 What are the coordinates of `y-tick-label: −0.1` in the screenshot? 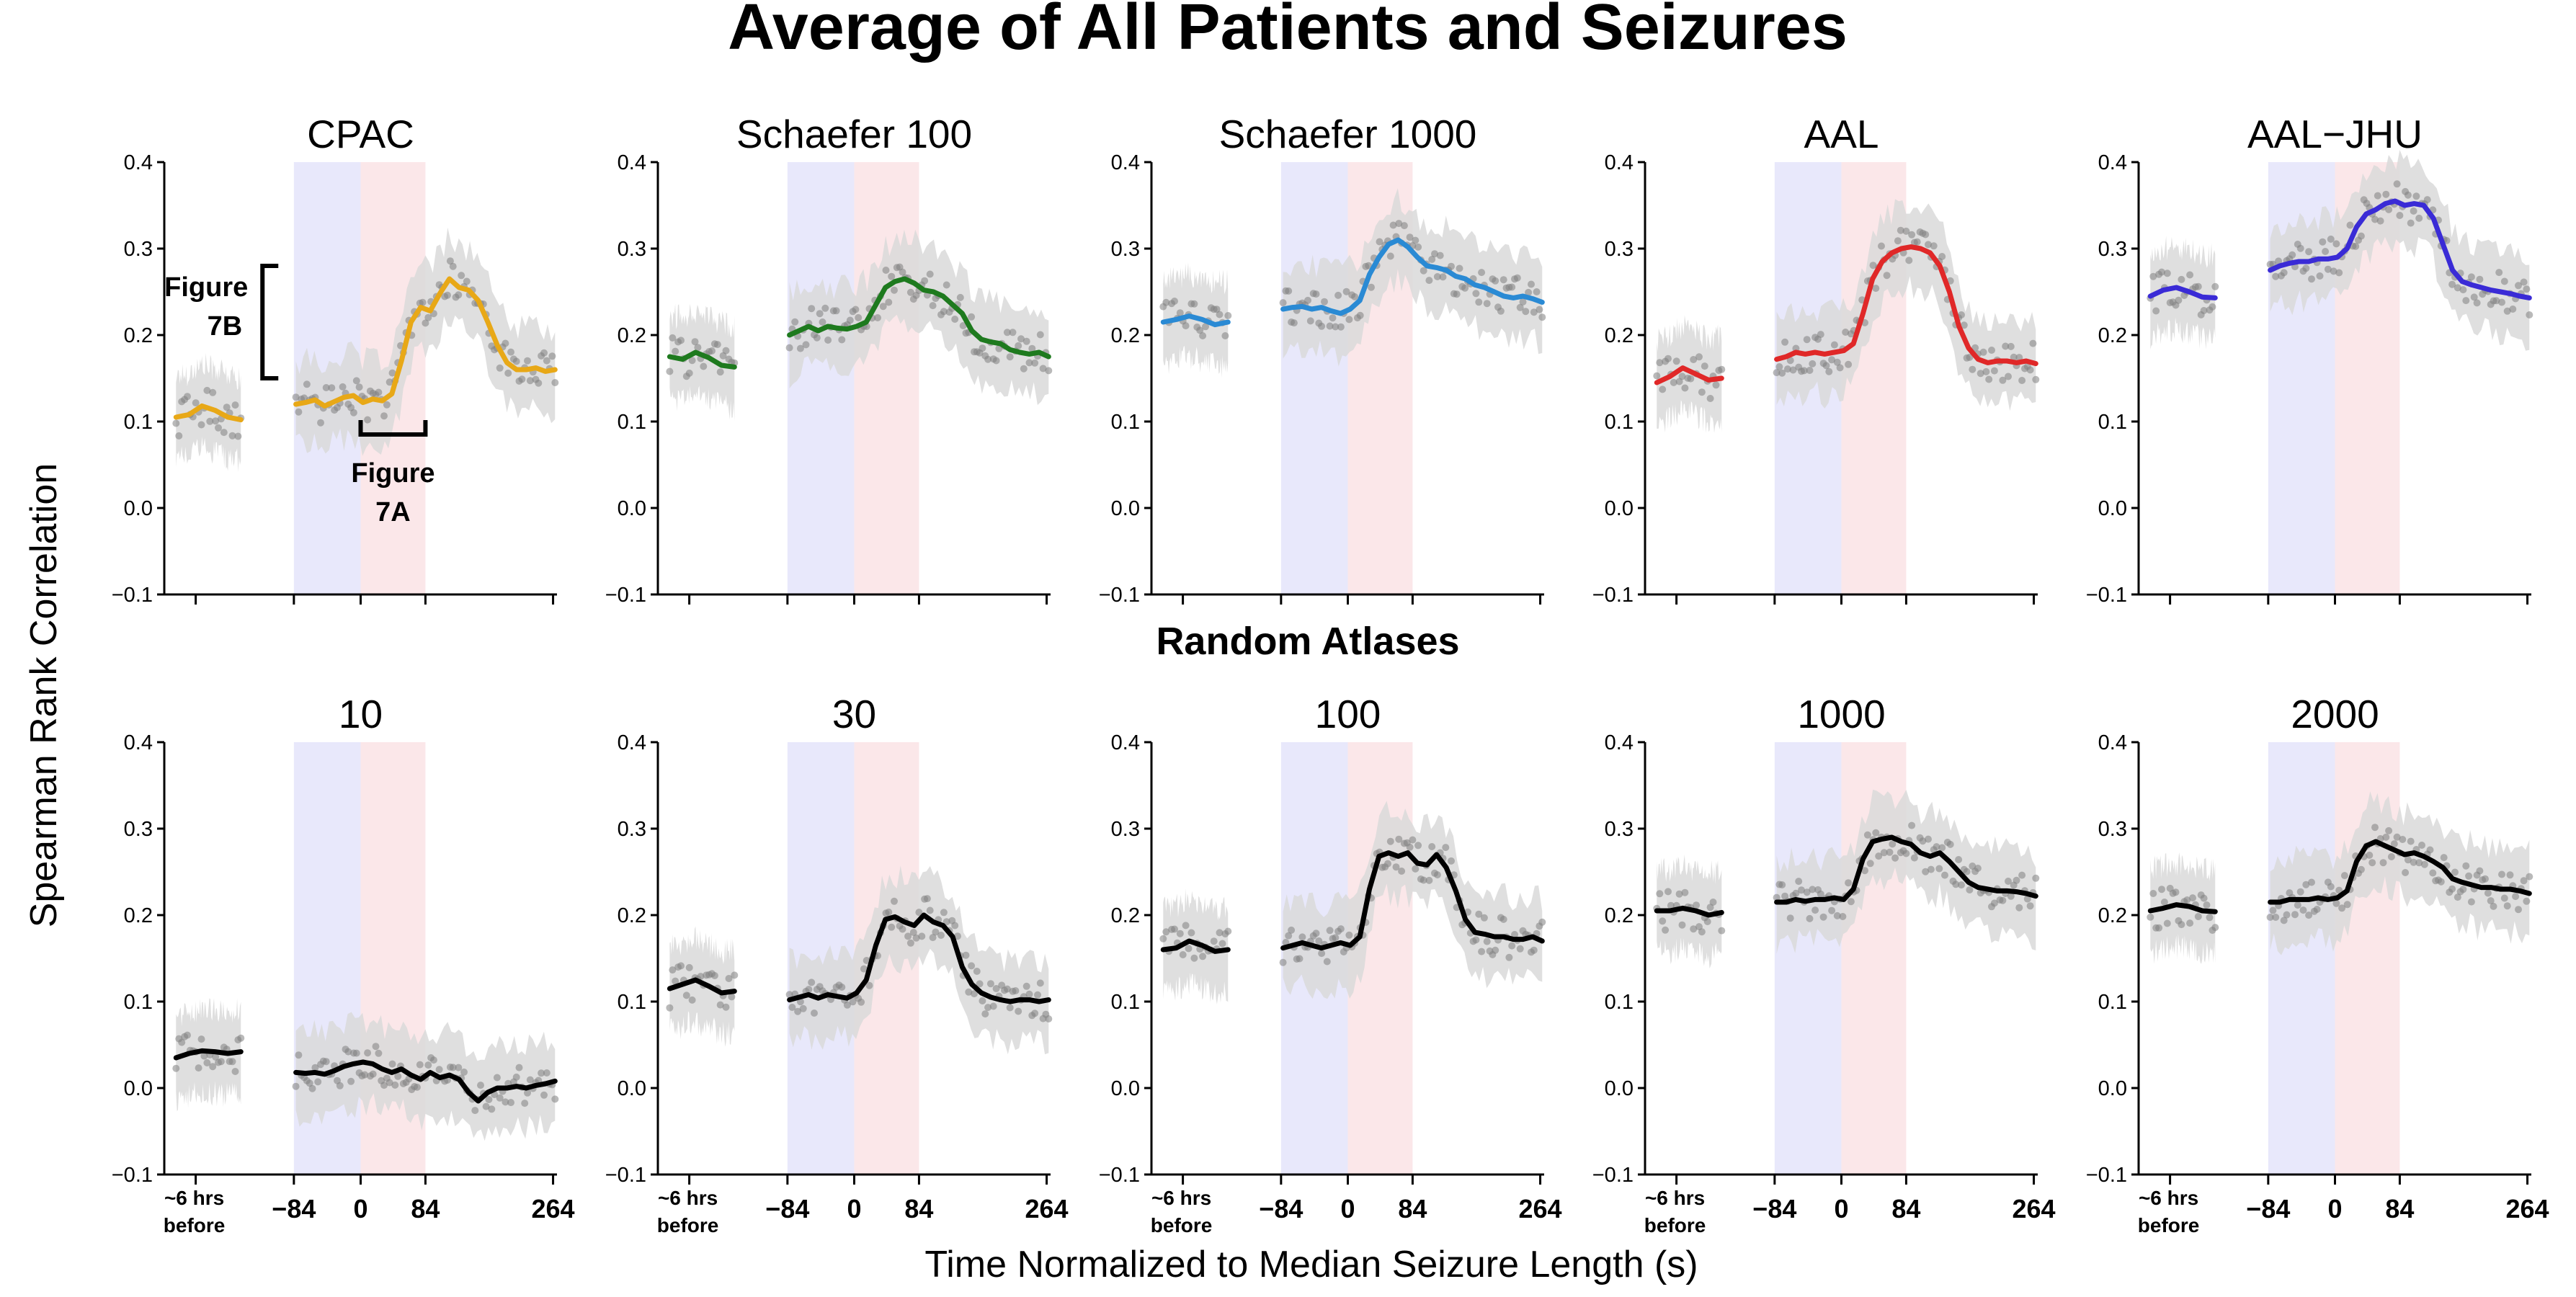 It's located at (2106, 595).